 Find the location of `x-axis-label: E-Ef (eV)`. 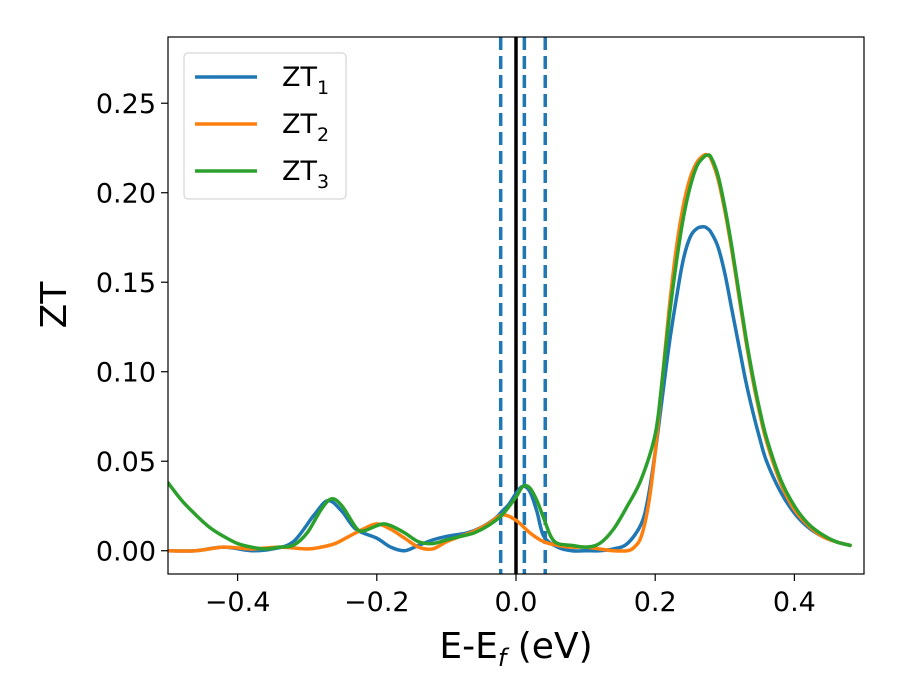

x-axis-label: E-Ef (eV) is located at coordinates (515, 649).